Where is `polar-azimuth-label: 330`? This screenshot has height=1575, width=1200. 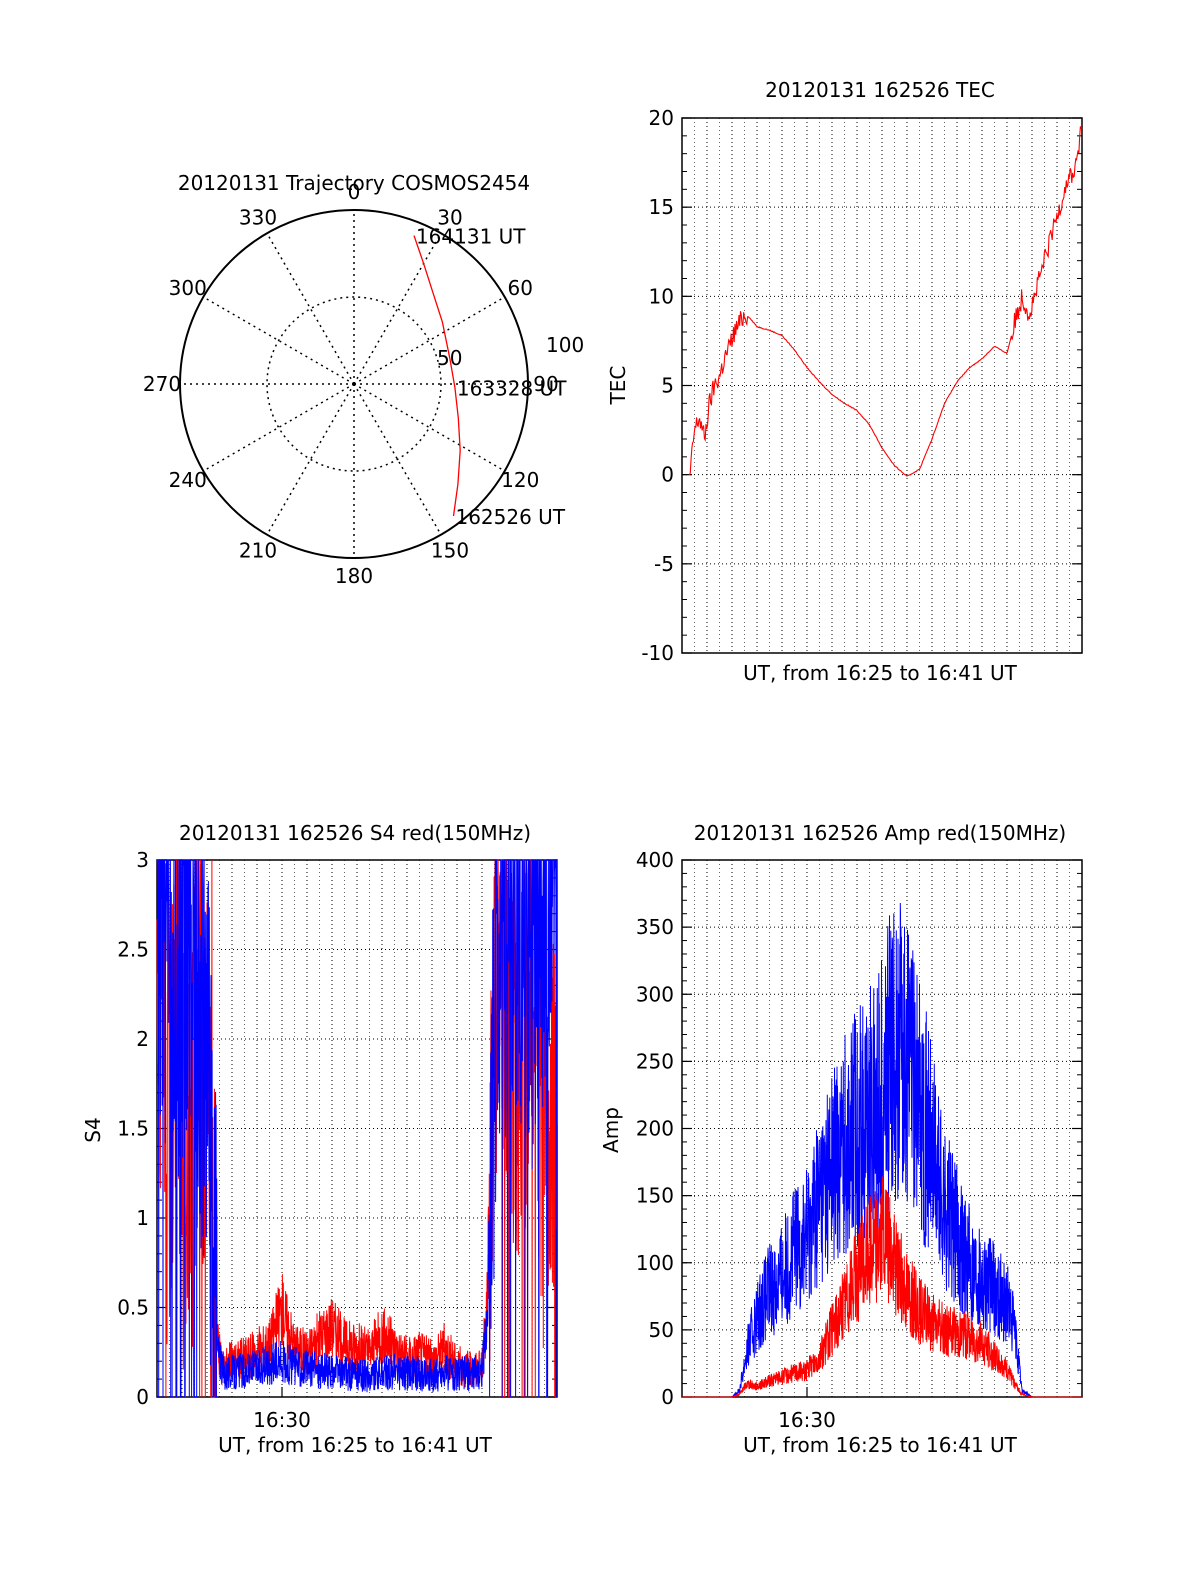 polar-azimuth-label: 330 is located at coordinates (258, 218).